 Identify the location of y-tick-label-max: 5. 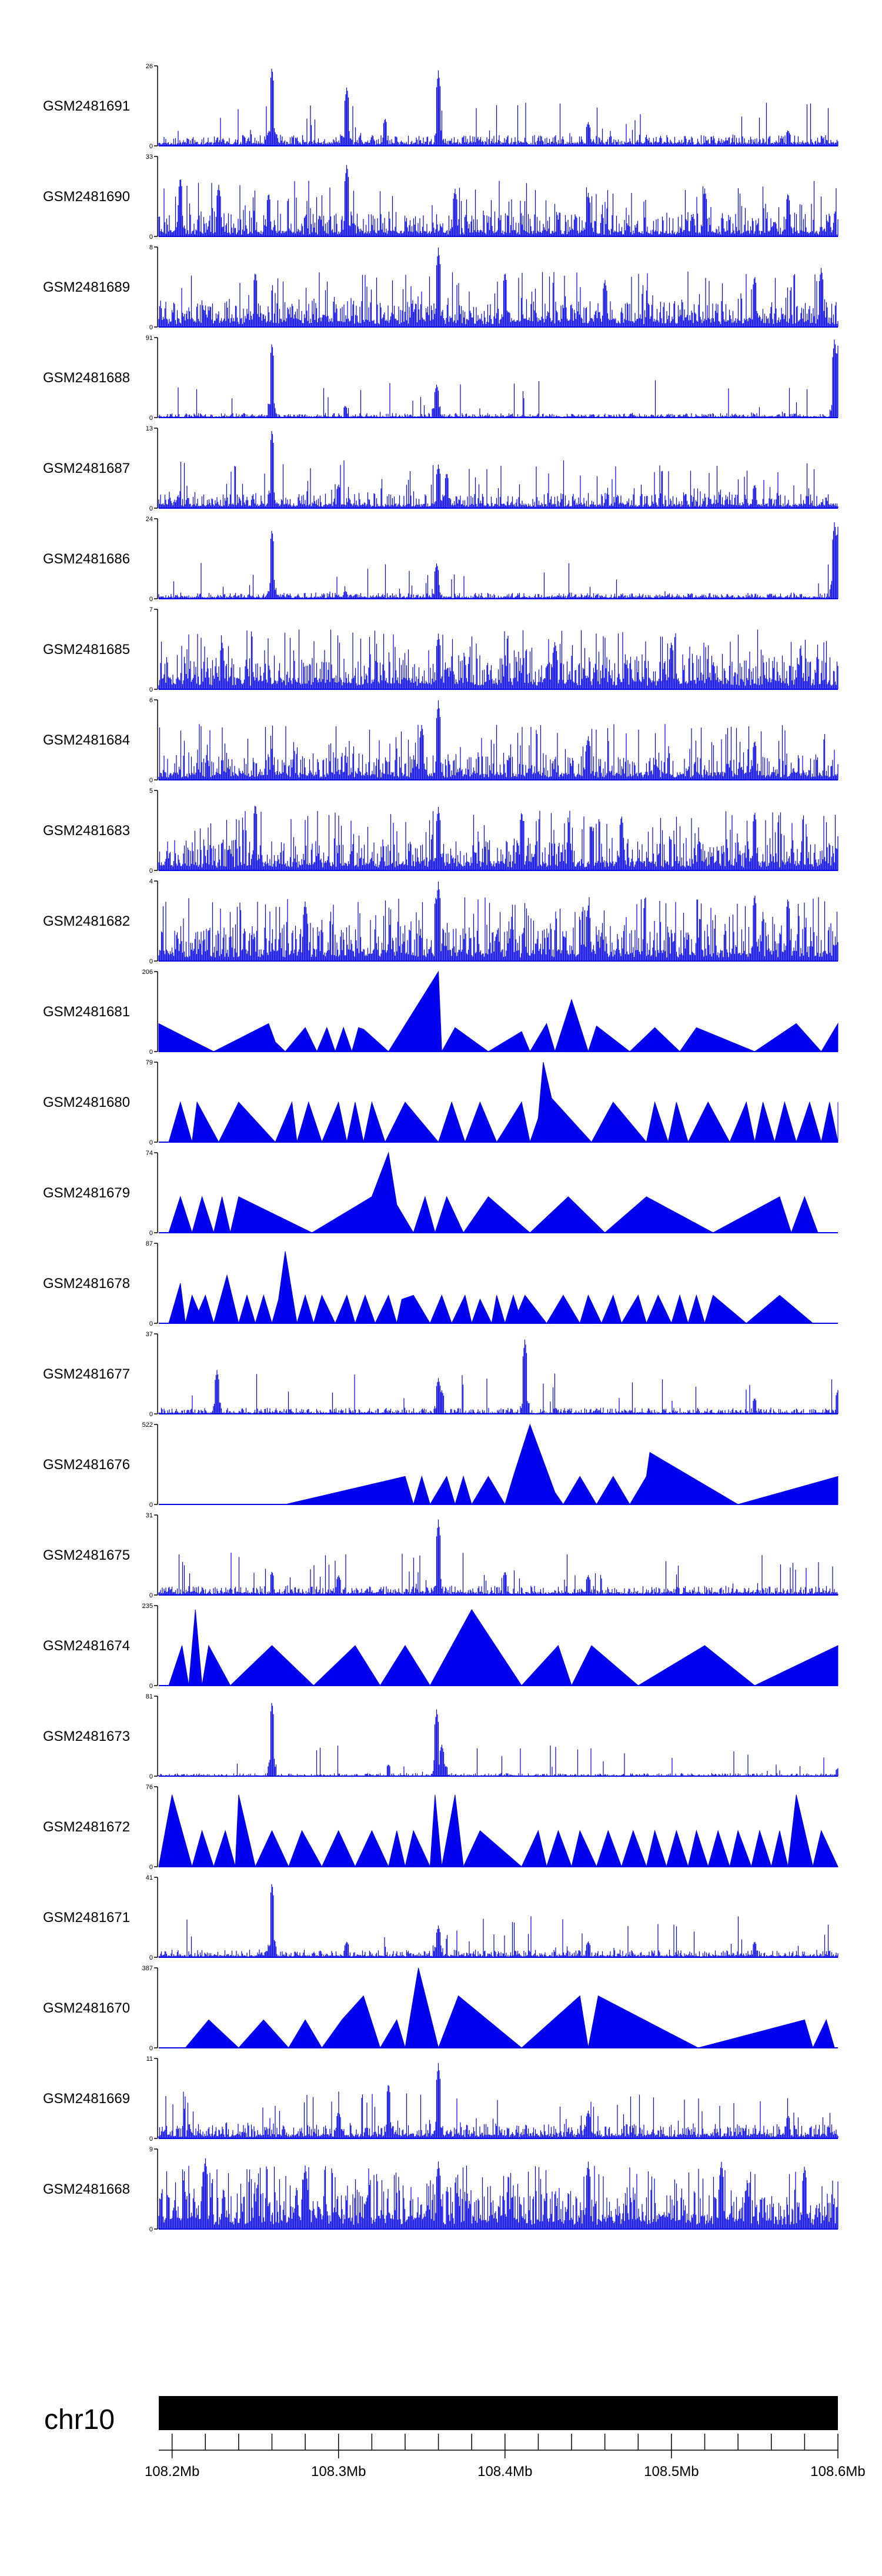
(151, 791).